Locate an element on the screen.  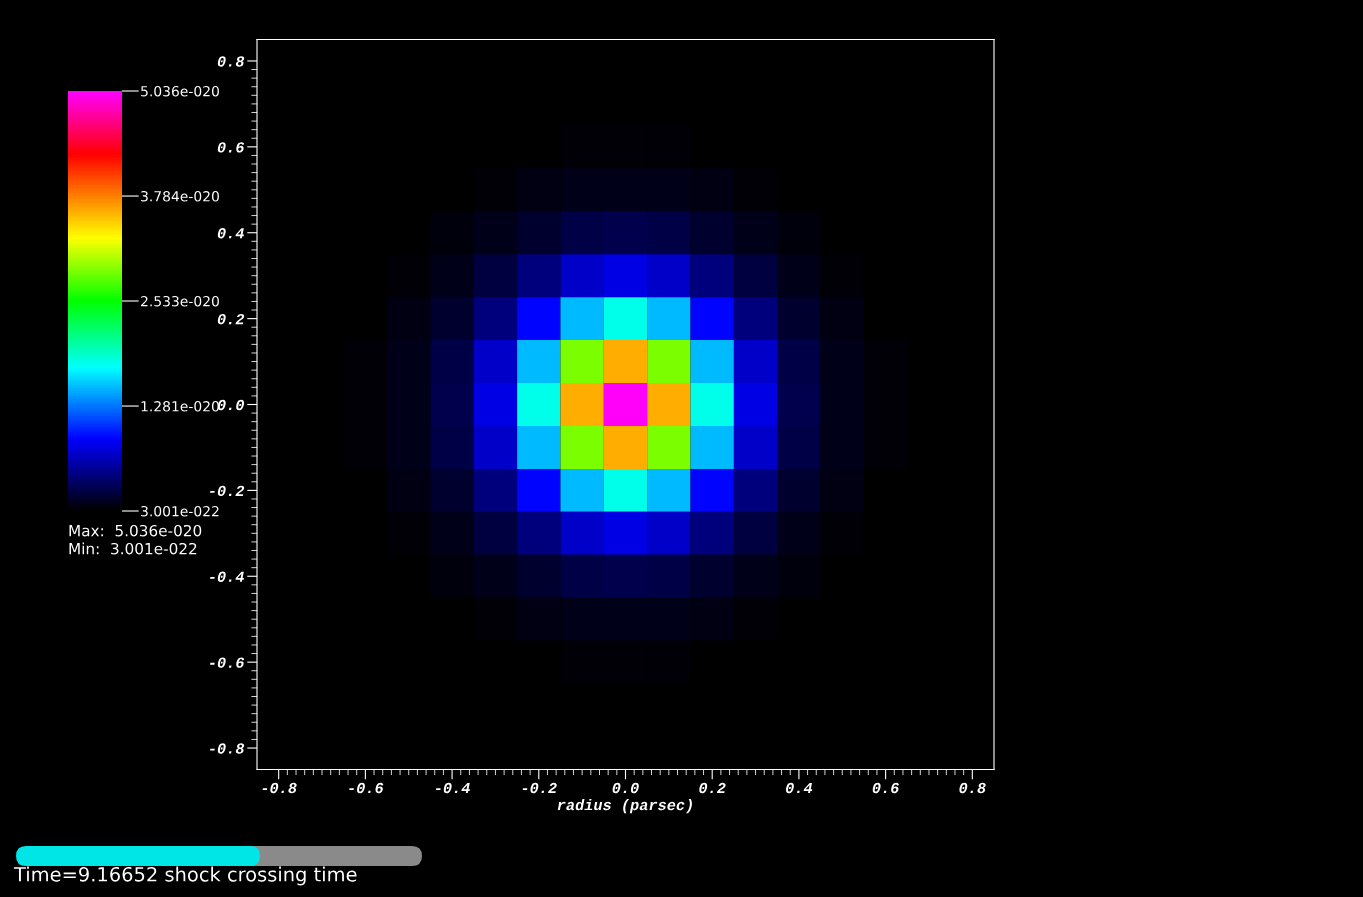
color-bar-label: 3.001e-022 is located at coordinates (180, 511).